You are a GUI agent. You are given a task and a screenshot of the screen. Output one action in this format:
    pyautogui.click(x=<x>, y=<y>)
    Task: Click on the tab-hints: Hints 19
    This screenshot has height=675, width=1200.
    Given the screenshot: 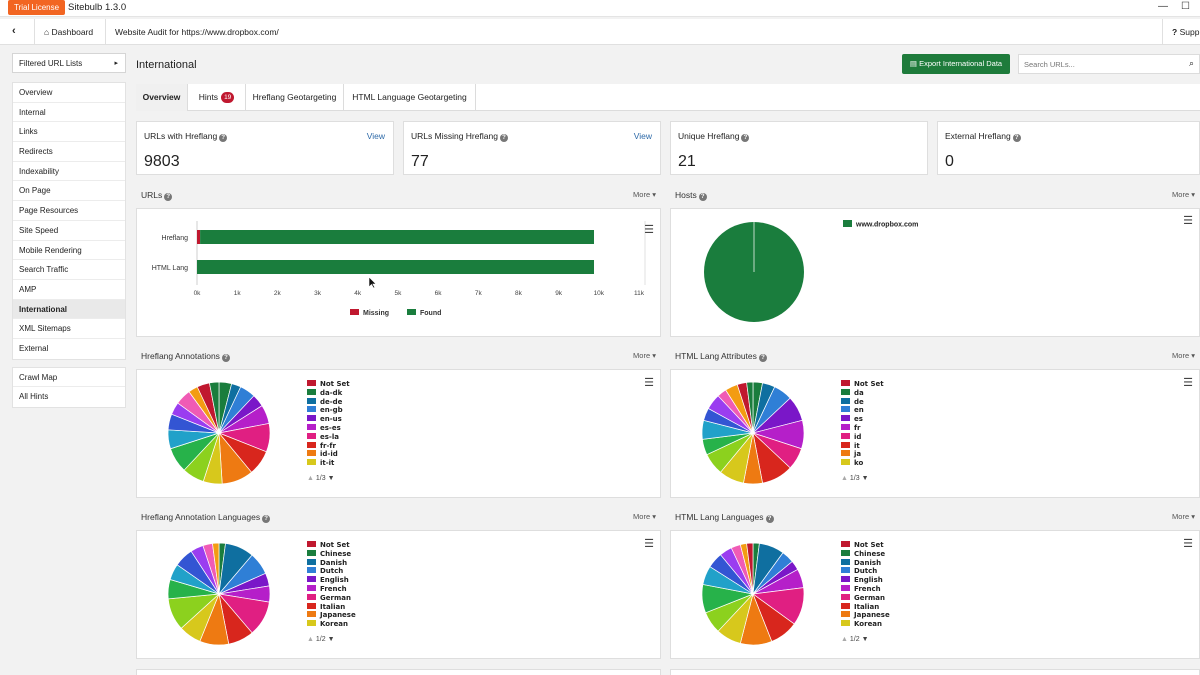 What is the action you would take?
    pyautogui.click(x=217, y=97)
    